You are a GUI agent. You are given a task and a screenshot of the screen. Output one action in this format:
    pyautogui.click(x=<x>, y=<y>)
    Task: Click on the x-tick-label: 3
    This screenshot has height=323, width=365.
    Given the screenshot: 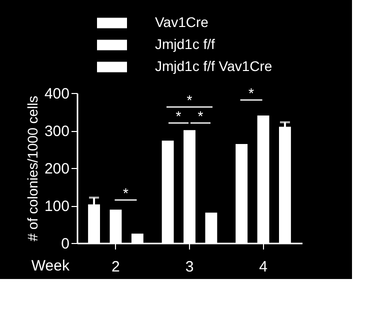 What is the action you would take?
    pyautogui.click(x=189, y=267)
    